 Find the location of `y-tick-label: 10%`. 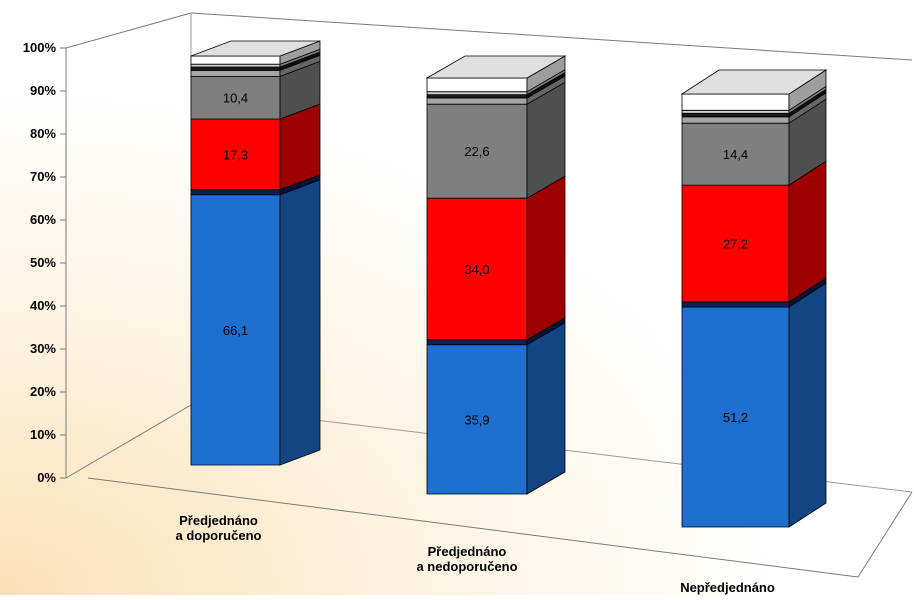

y-tick-label: 10% is located at coordinates (43, 434).